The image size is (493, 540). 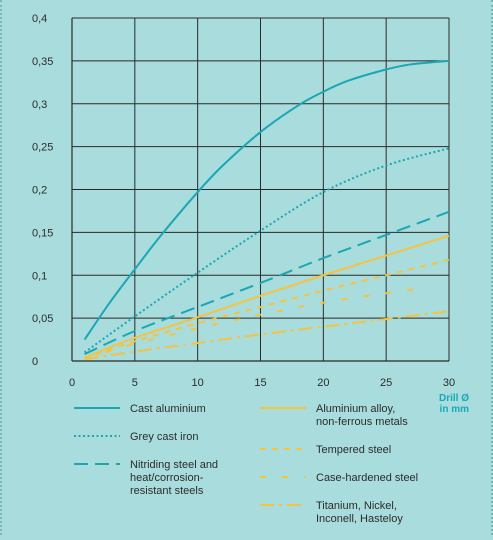 What do you see at coordinates (39, 105) in the screenshot?
I see `y-tick-label: 0,3` at bounding box center [39, 105].